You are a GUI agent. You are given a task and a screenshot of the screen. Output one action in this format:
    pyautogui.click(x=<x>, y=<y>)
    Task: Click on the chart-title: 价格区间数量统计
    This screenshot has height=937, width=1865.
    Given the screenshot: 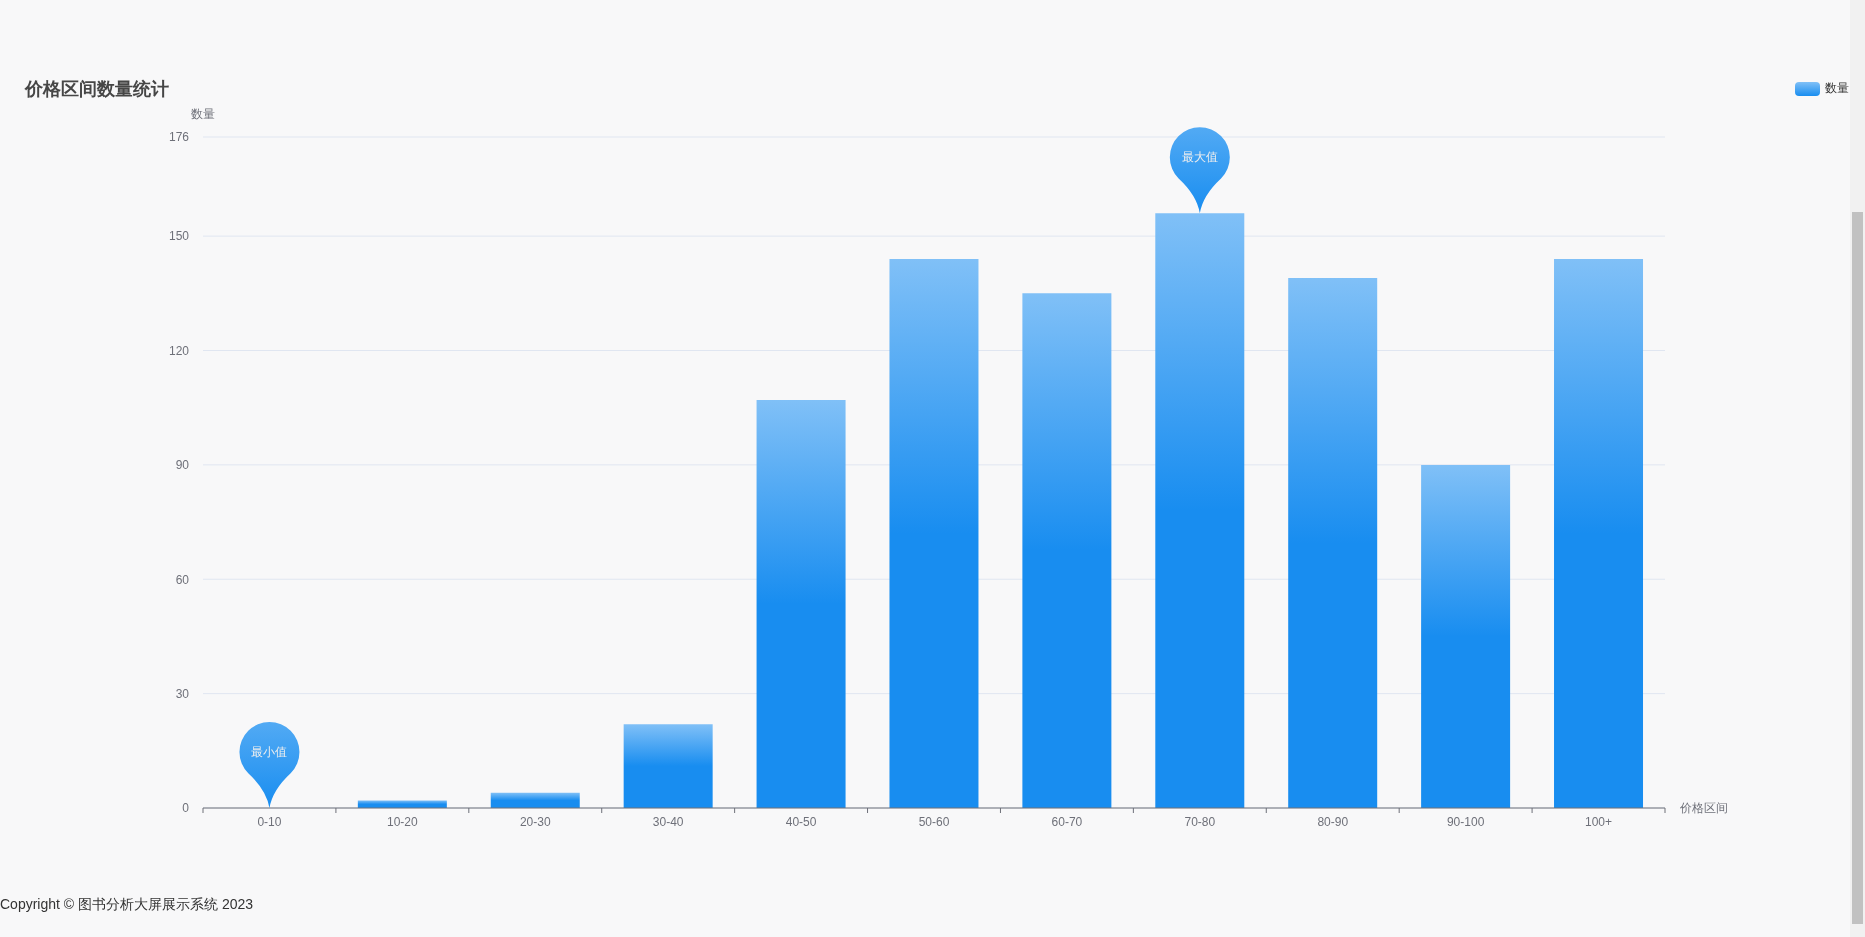 What is the action you would take?
    pyautogui.click(x=97, y=89)
    